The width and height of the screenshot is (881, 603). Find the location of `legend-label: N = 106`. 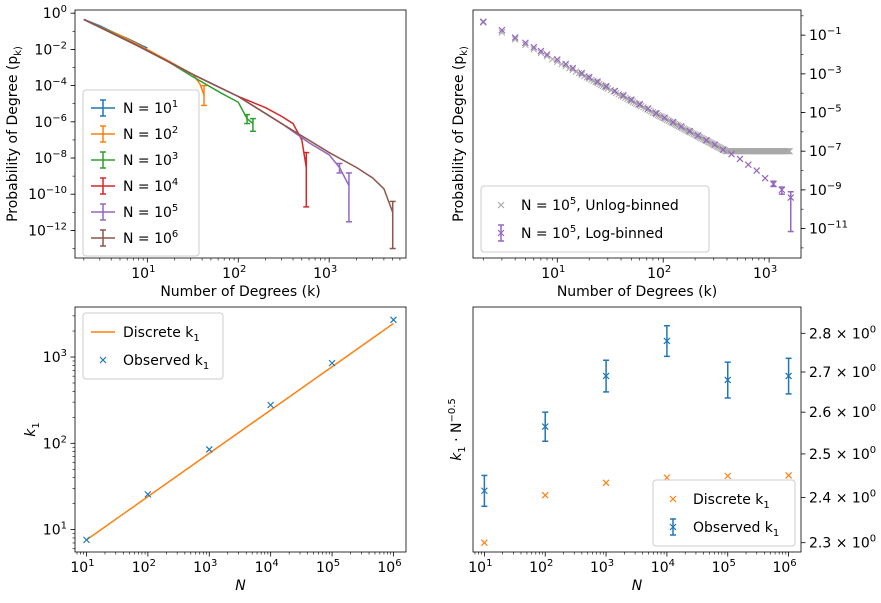

legend-label: N = 106 is located at coordinates (150, 238).